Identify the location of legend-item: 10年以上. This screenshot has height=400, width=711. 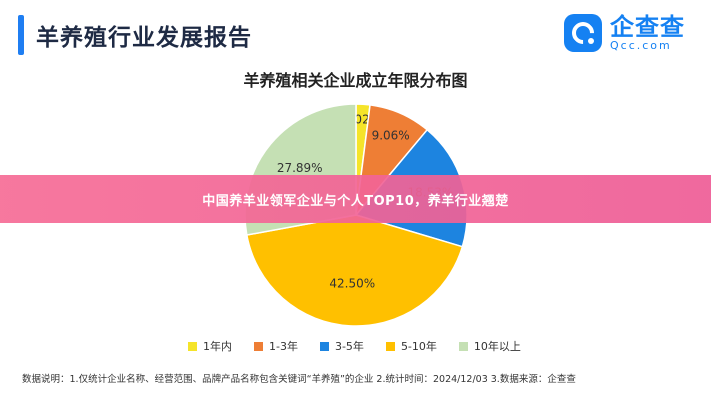
(489, 346).